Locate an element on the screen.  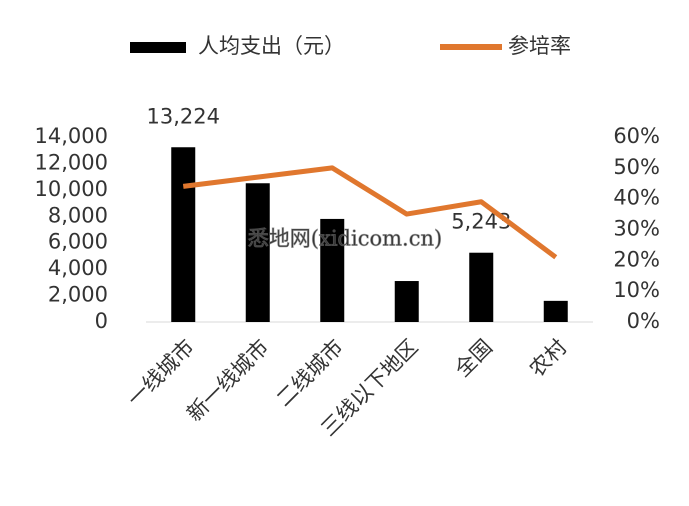
y-tick-label: 4,000 is located at coordinates (78, 268).